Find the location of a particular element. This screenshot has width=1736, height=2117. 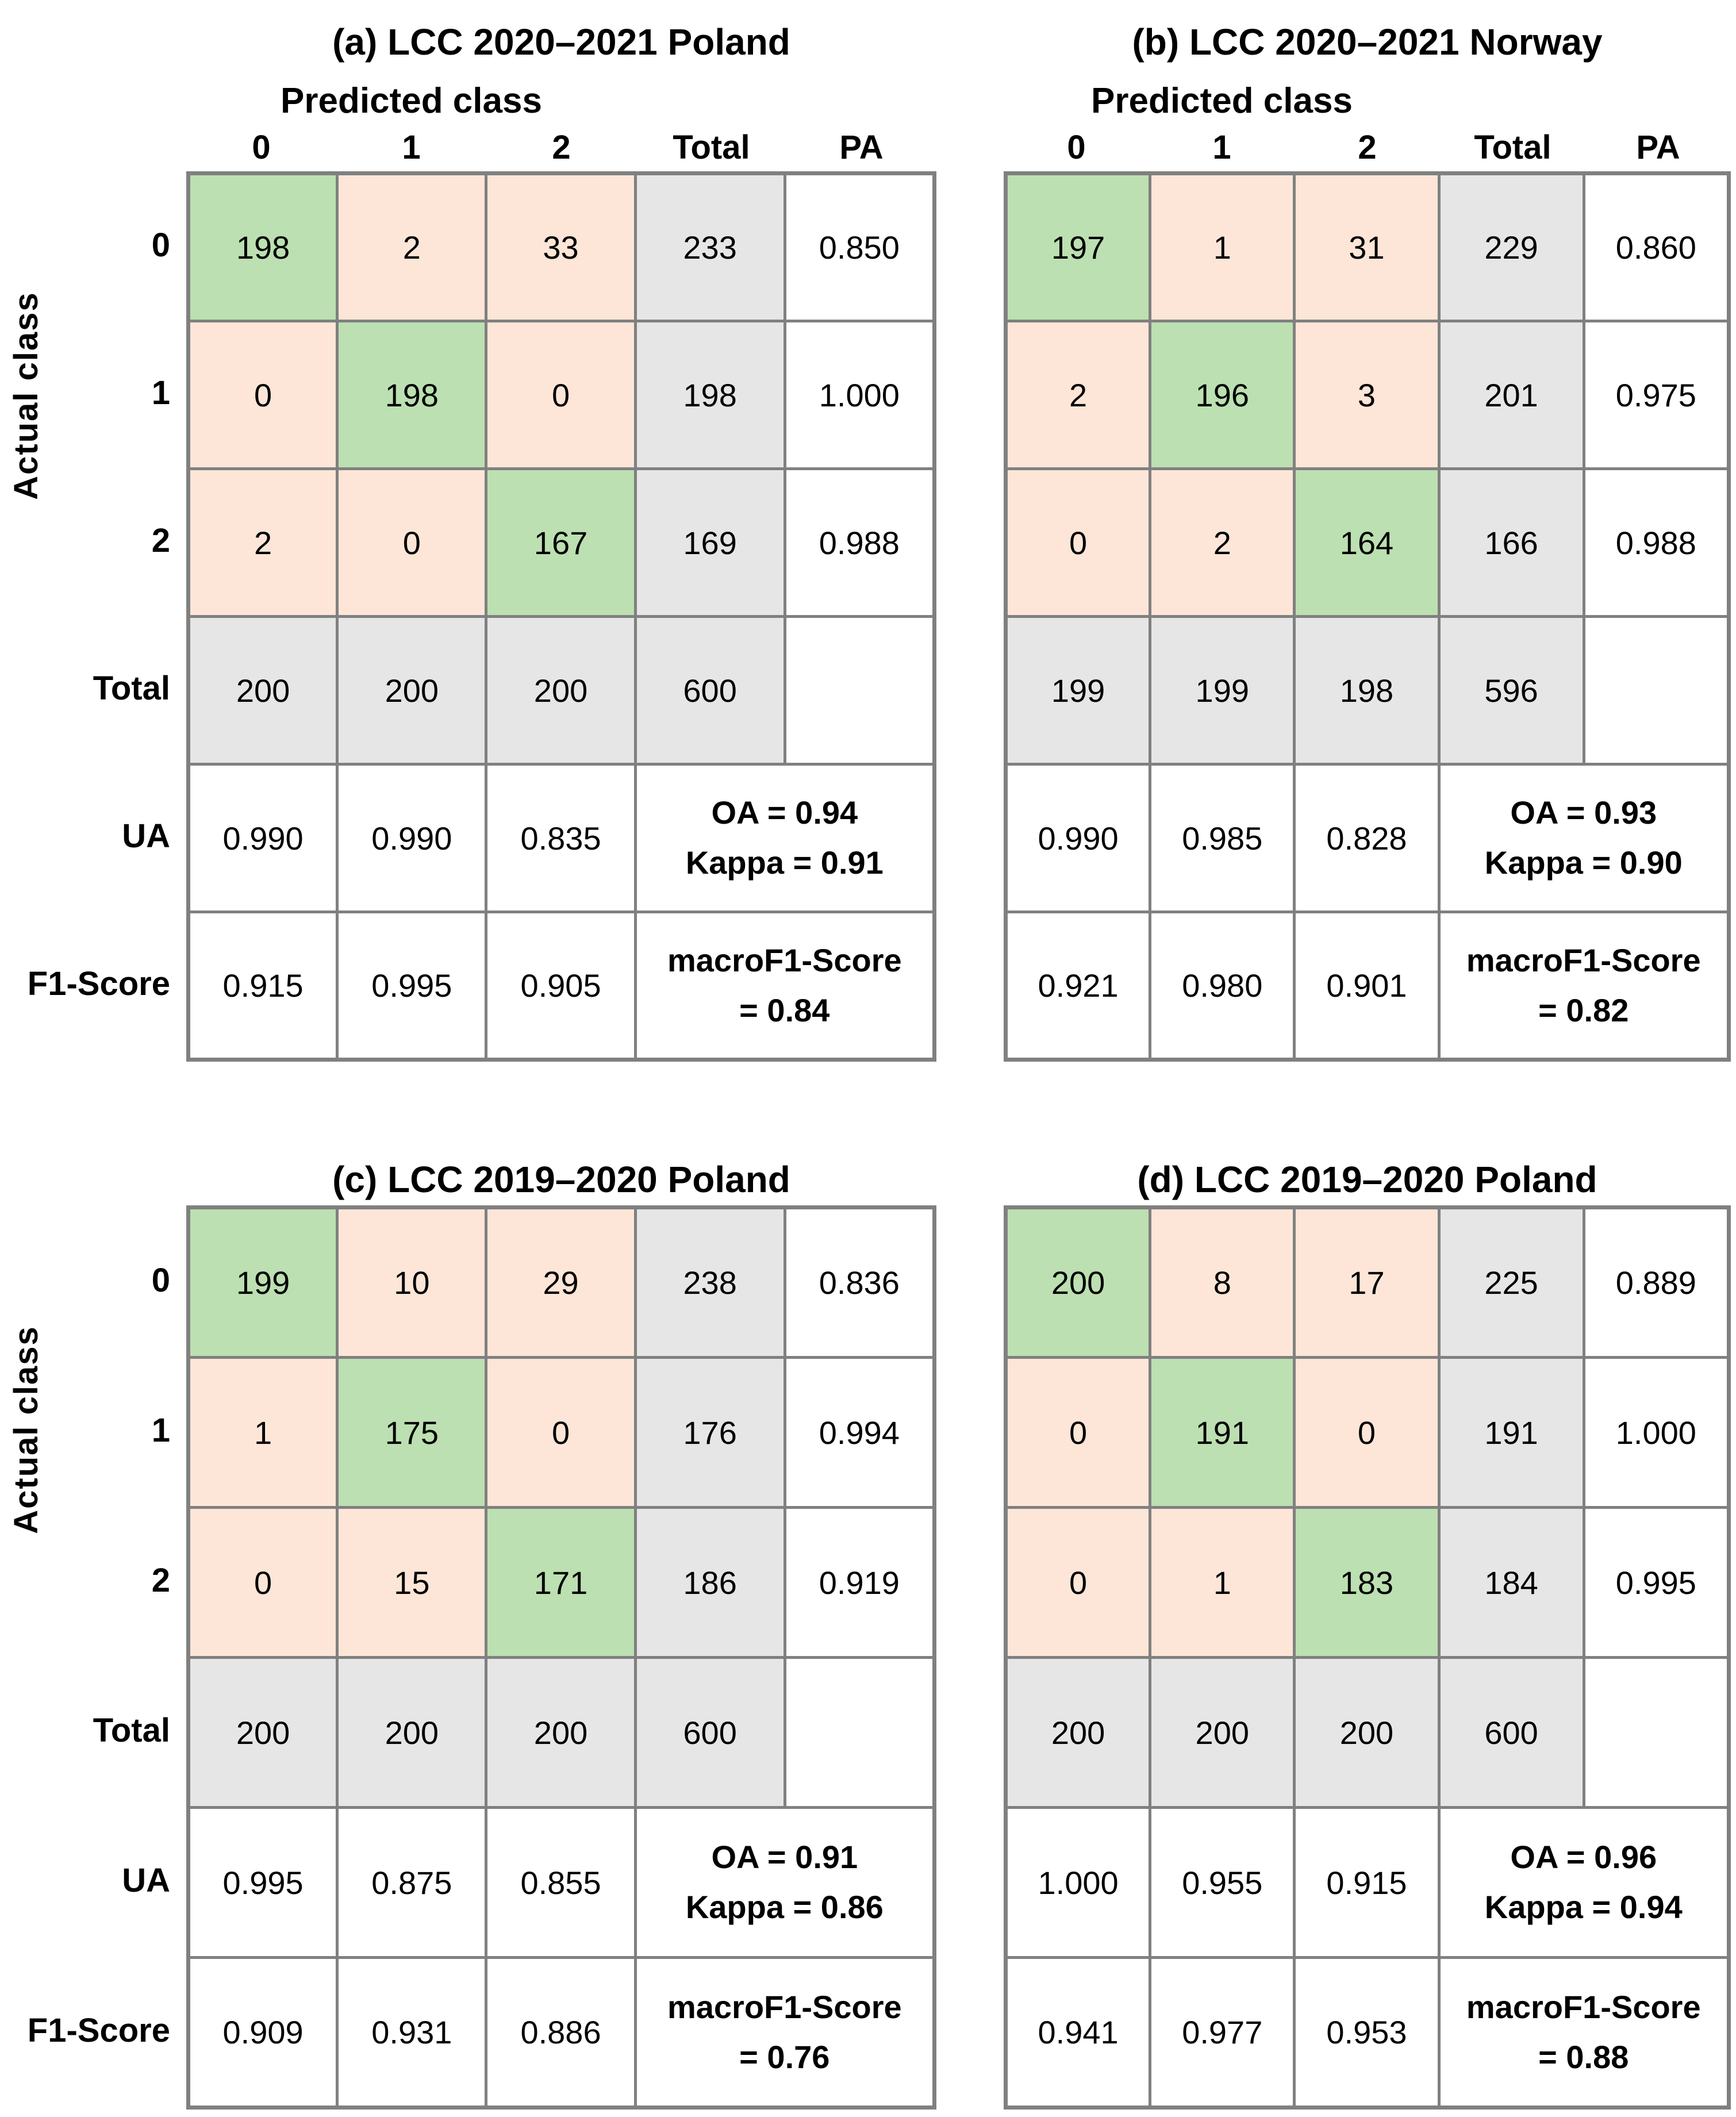

ua-cell: 0.955 is located at coordinates (1222, 1882).